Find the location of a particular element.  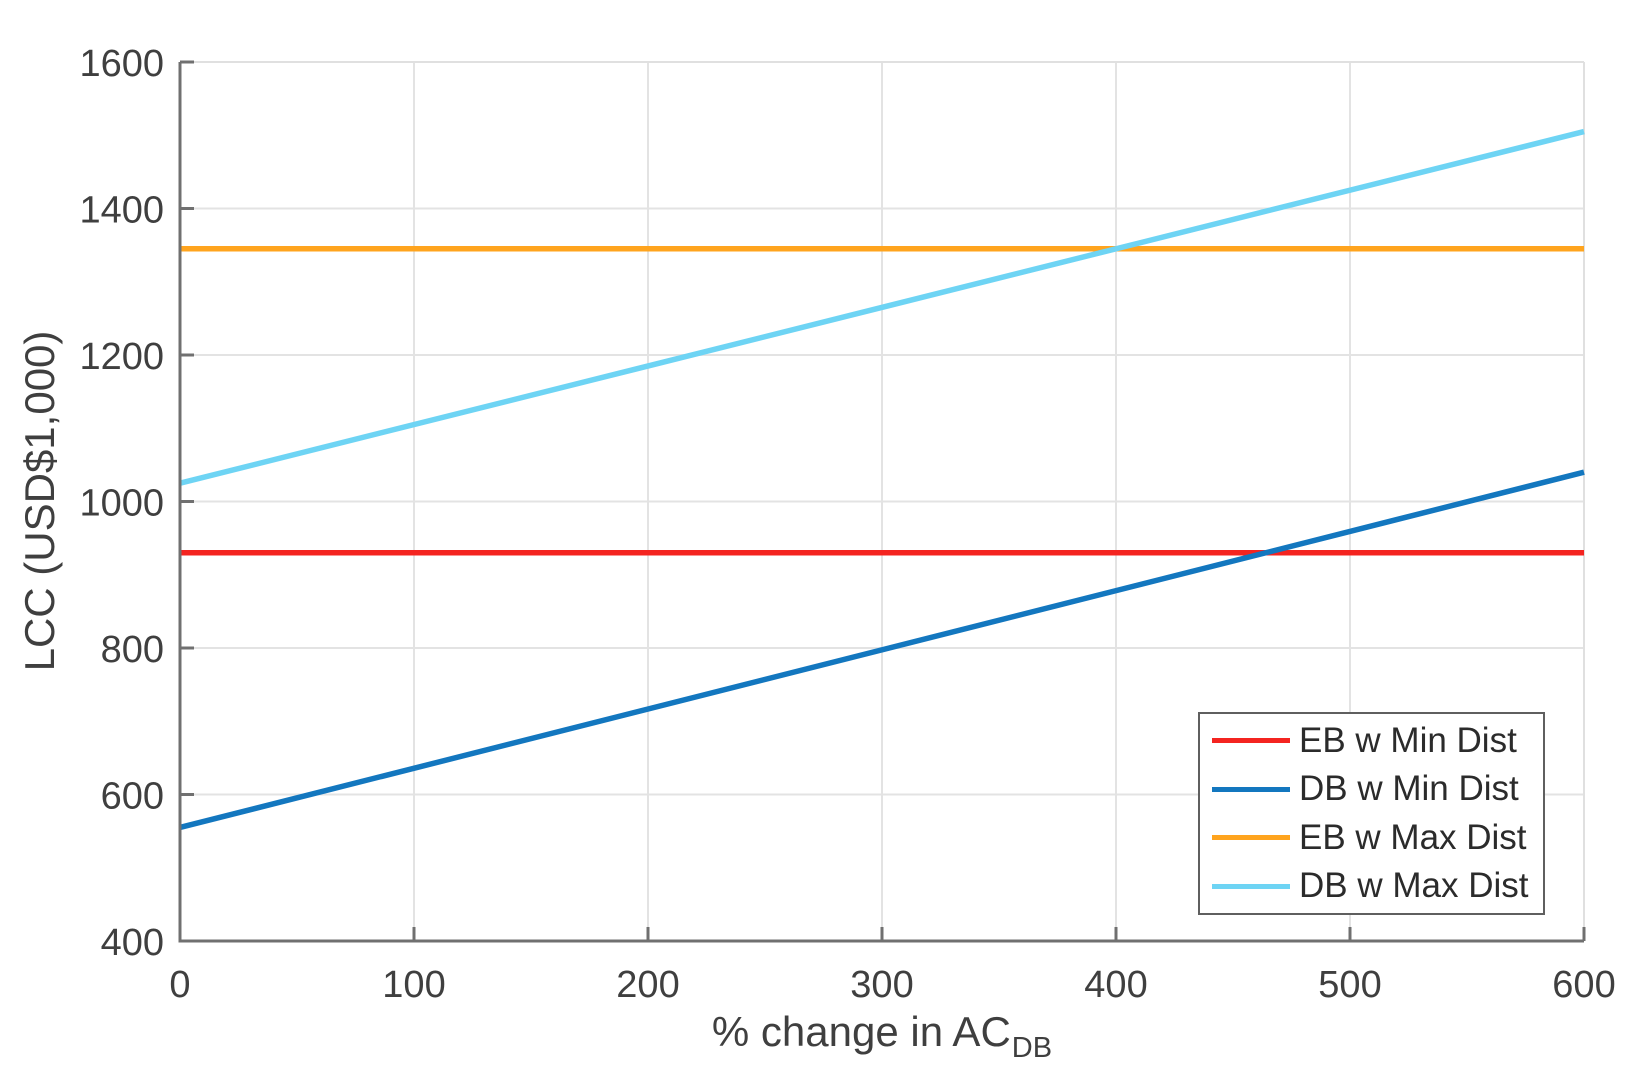

y-axis-label: LCC (USD$1,000) is located at coordinates (39, 501).